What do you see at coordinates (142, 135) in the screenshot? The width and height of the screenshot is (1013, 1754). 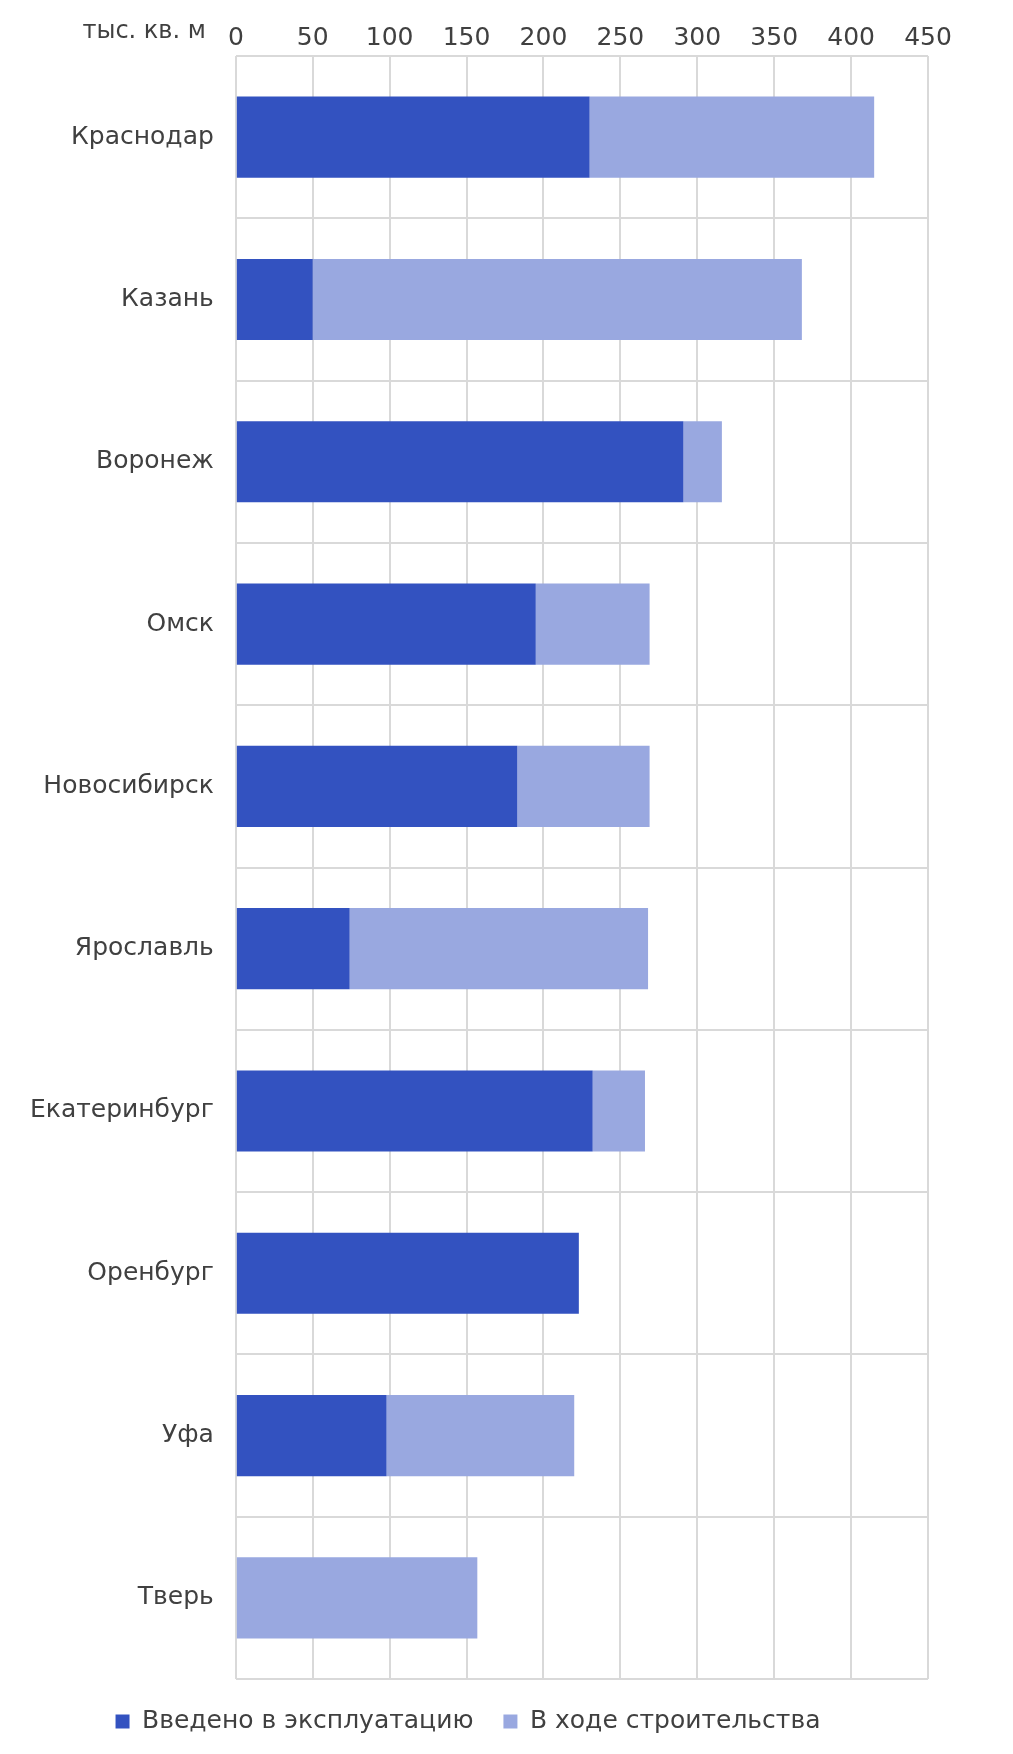 I see `y-tick-label: Краснодар` at bounding box center [142, 135].